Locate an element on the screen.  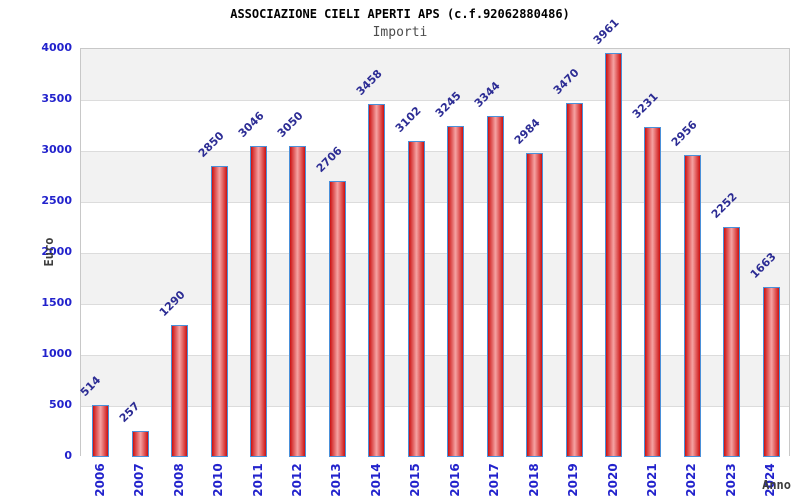
x-tick-label: 2008 is located at coordinates (178, 480).